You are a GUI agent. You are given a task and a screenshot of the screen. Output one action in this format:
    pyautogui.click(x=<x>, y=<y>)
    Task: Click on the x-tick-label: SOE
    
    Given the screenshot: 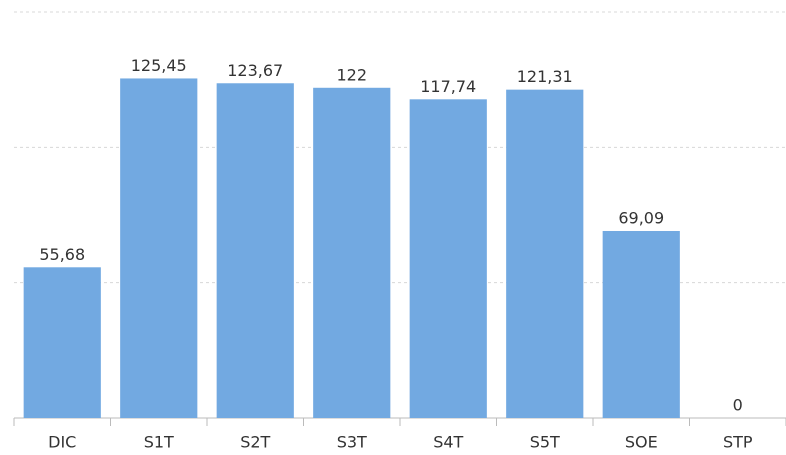 What is the action you would take?
    pyautogui.click(x=641, y=442)
    